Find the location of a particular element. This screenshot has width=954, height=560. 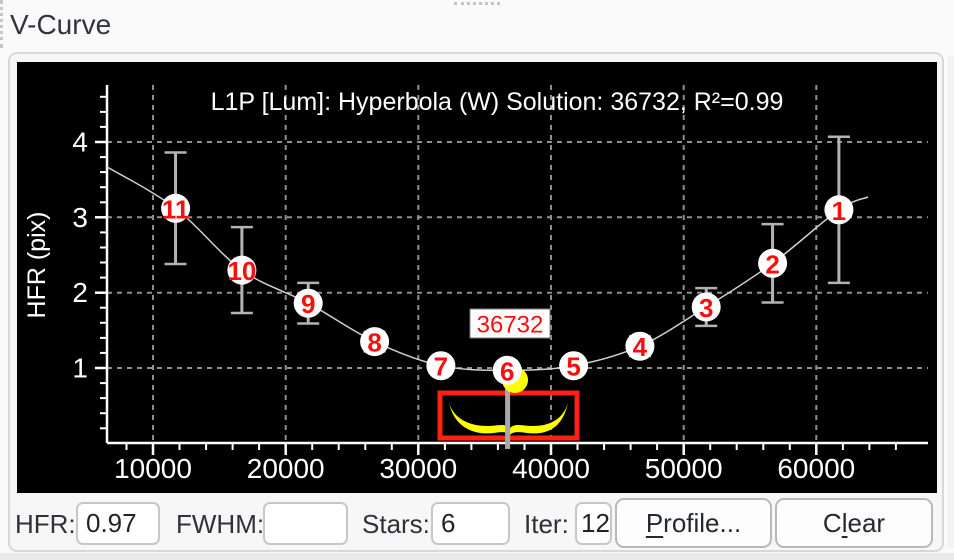

data-point-number: 1 is located at coordinates (839, 211).